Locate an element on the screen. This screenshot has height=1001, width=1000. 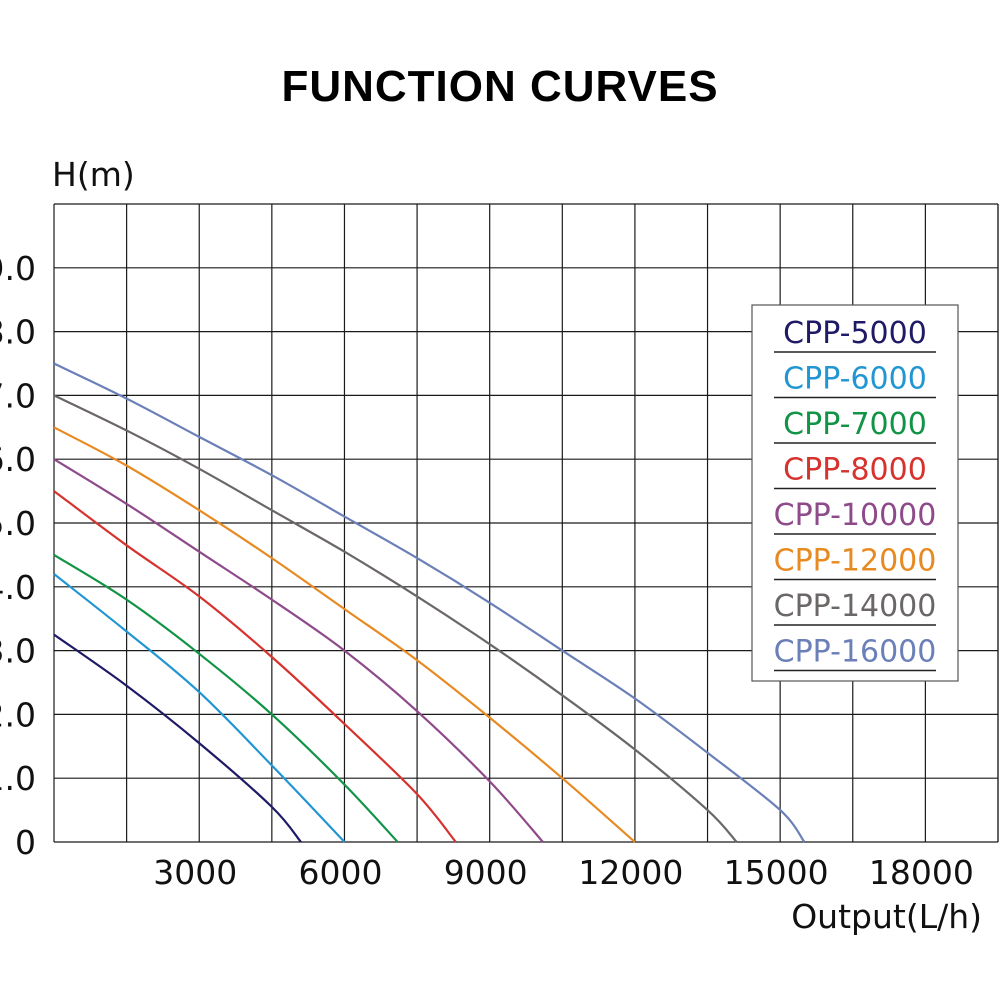
y-tick-label: 0 is located at coordinates (25, 842).